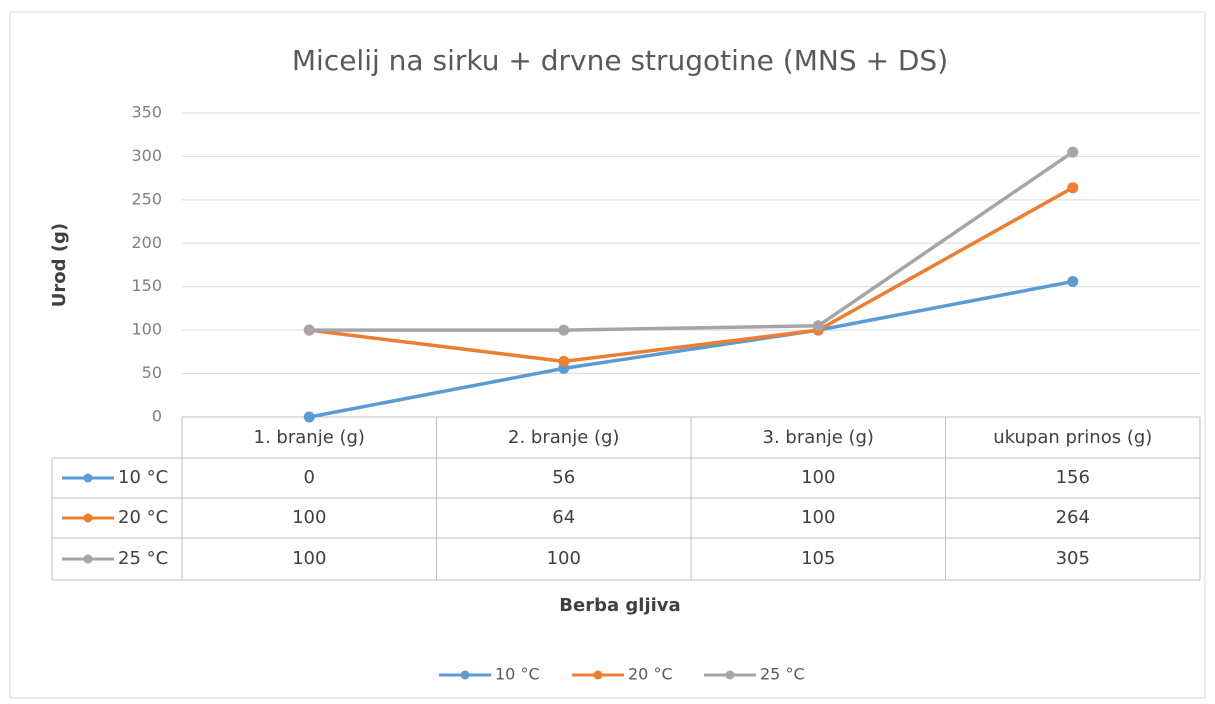 The height and width of the screenshot is (704, 1215). I want to click on table-cell: 105, so click(818, 558).